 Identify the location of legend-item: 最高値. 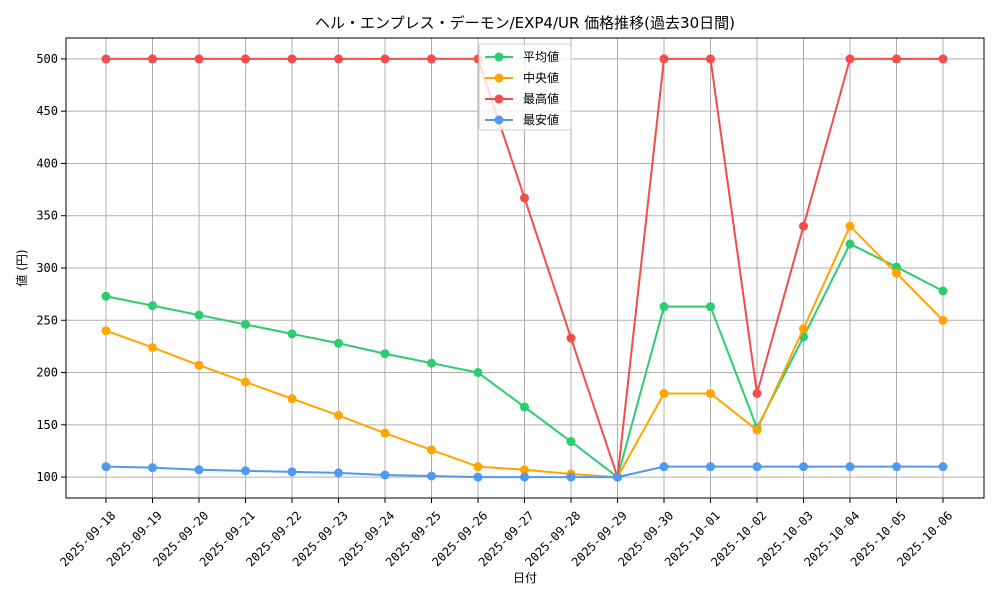
(522, 98).